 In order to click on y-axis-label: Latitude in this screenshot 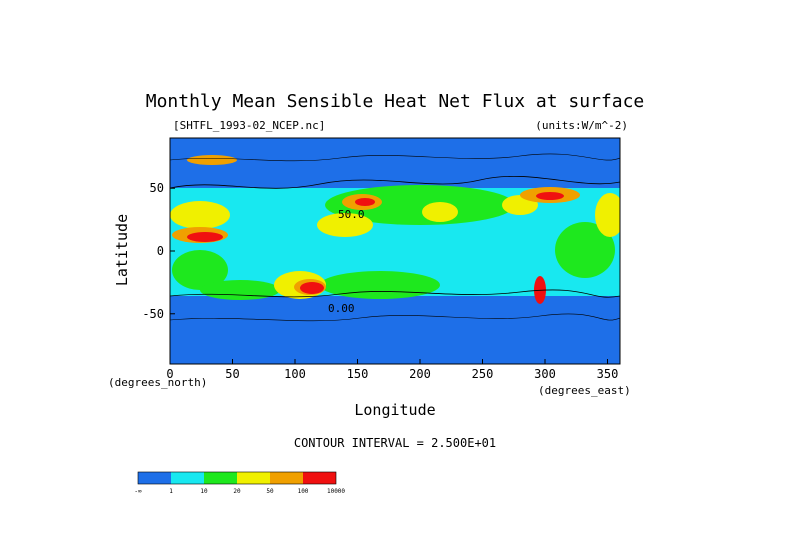, I will do `click(122, 250)`.